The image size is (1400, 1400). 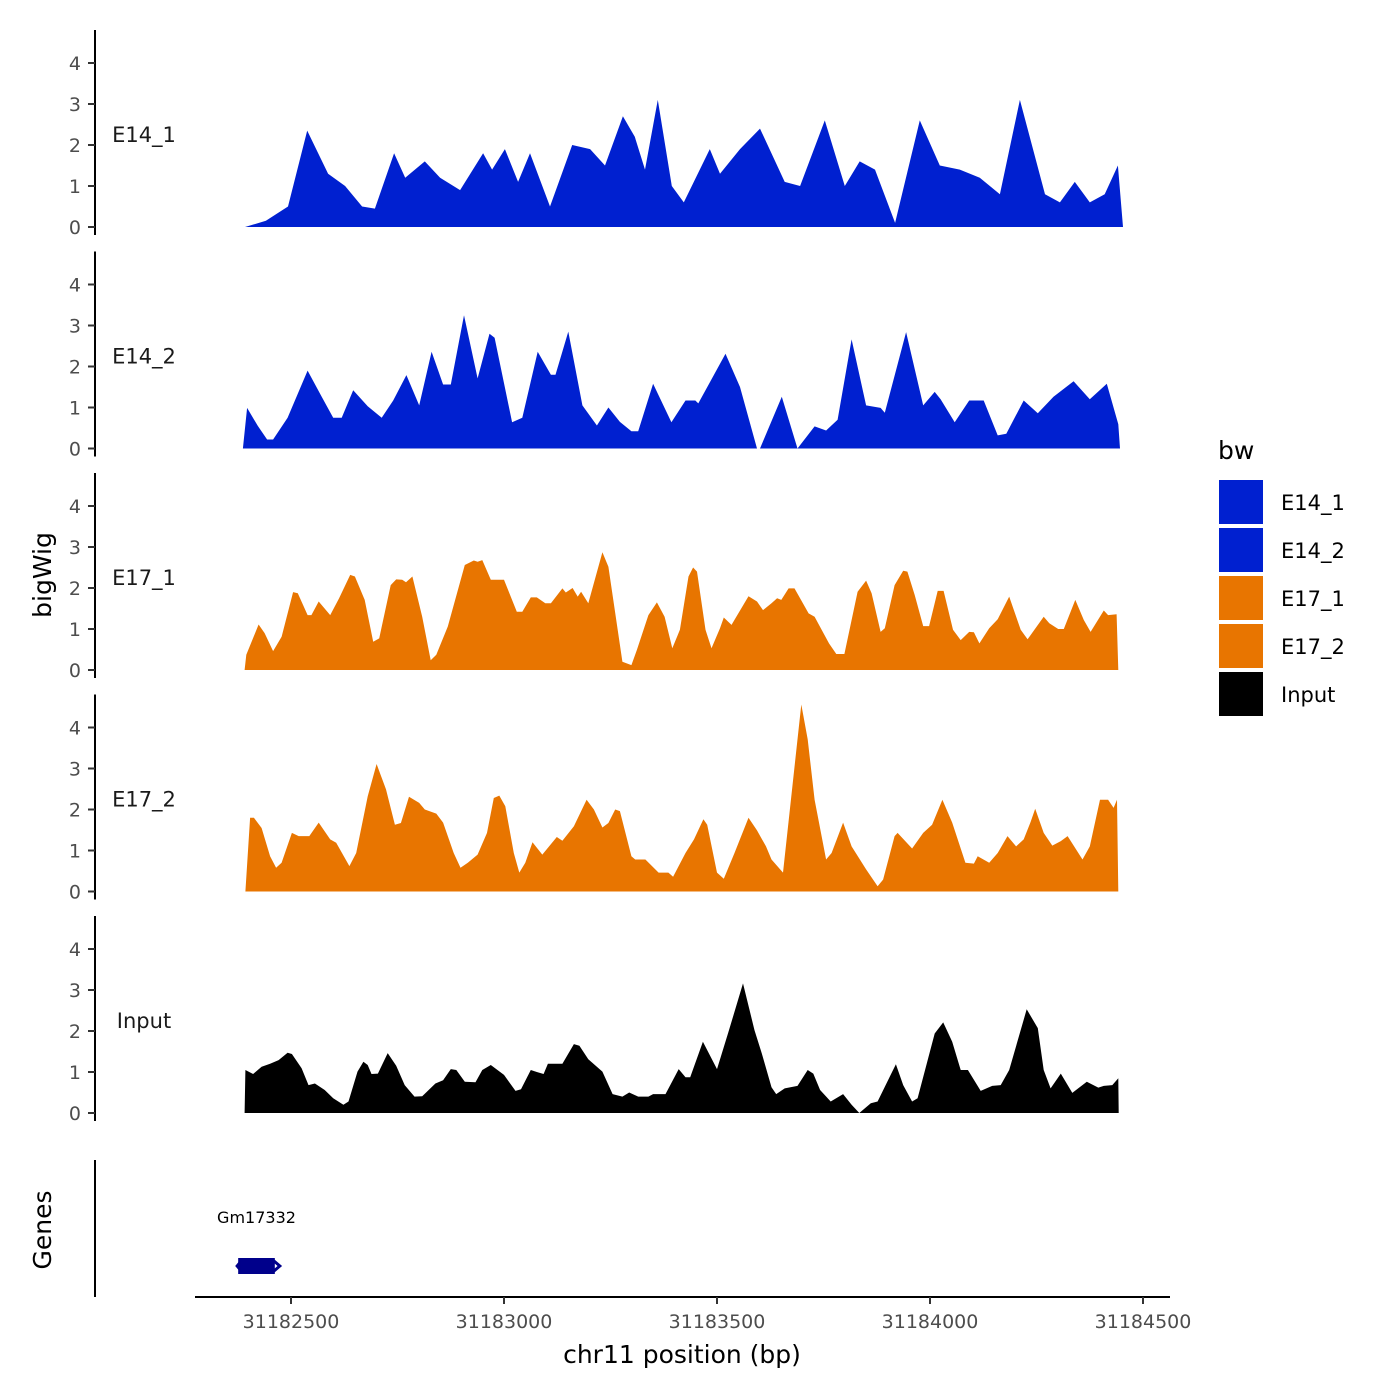 What do you see at coordinates (144, 800) in the screenshot?
I see `track-label: E17_2` at bounding box center [144, 800].